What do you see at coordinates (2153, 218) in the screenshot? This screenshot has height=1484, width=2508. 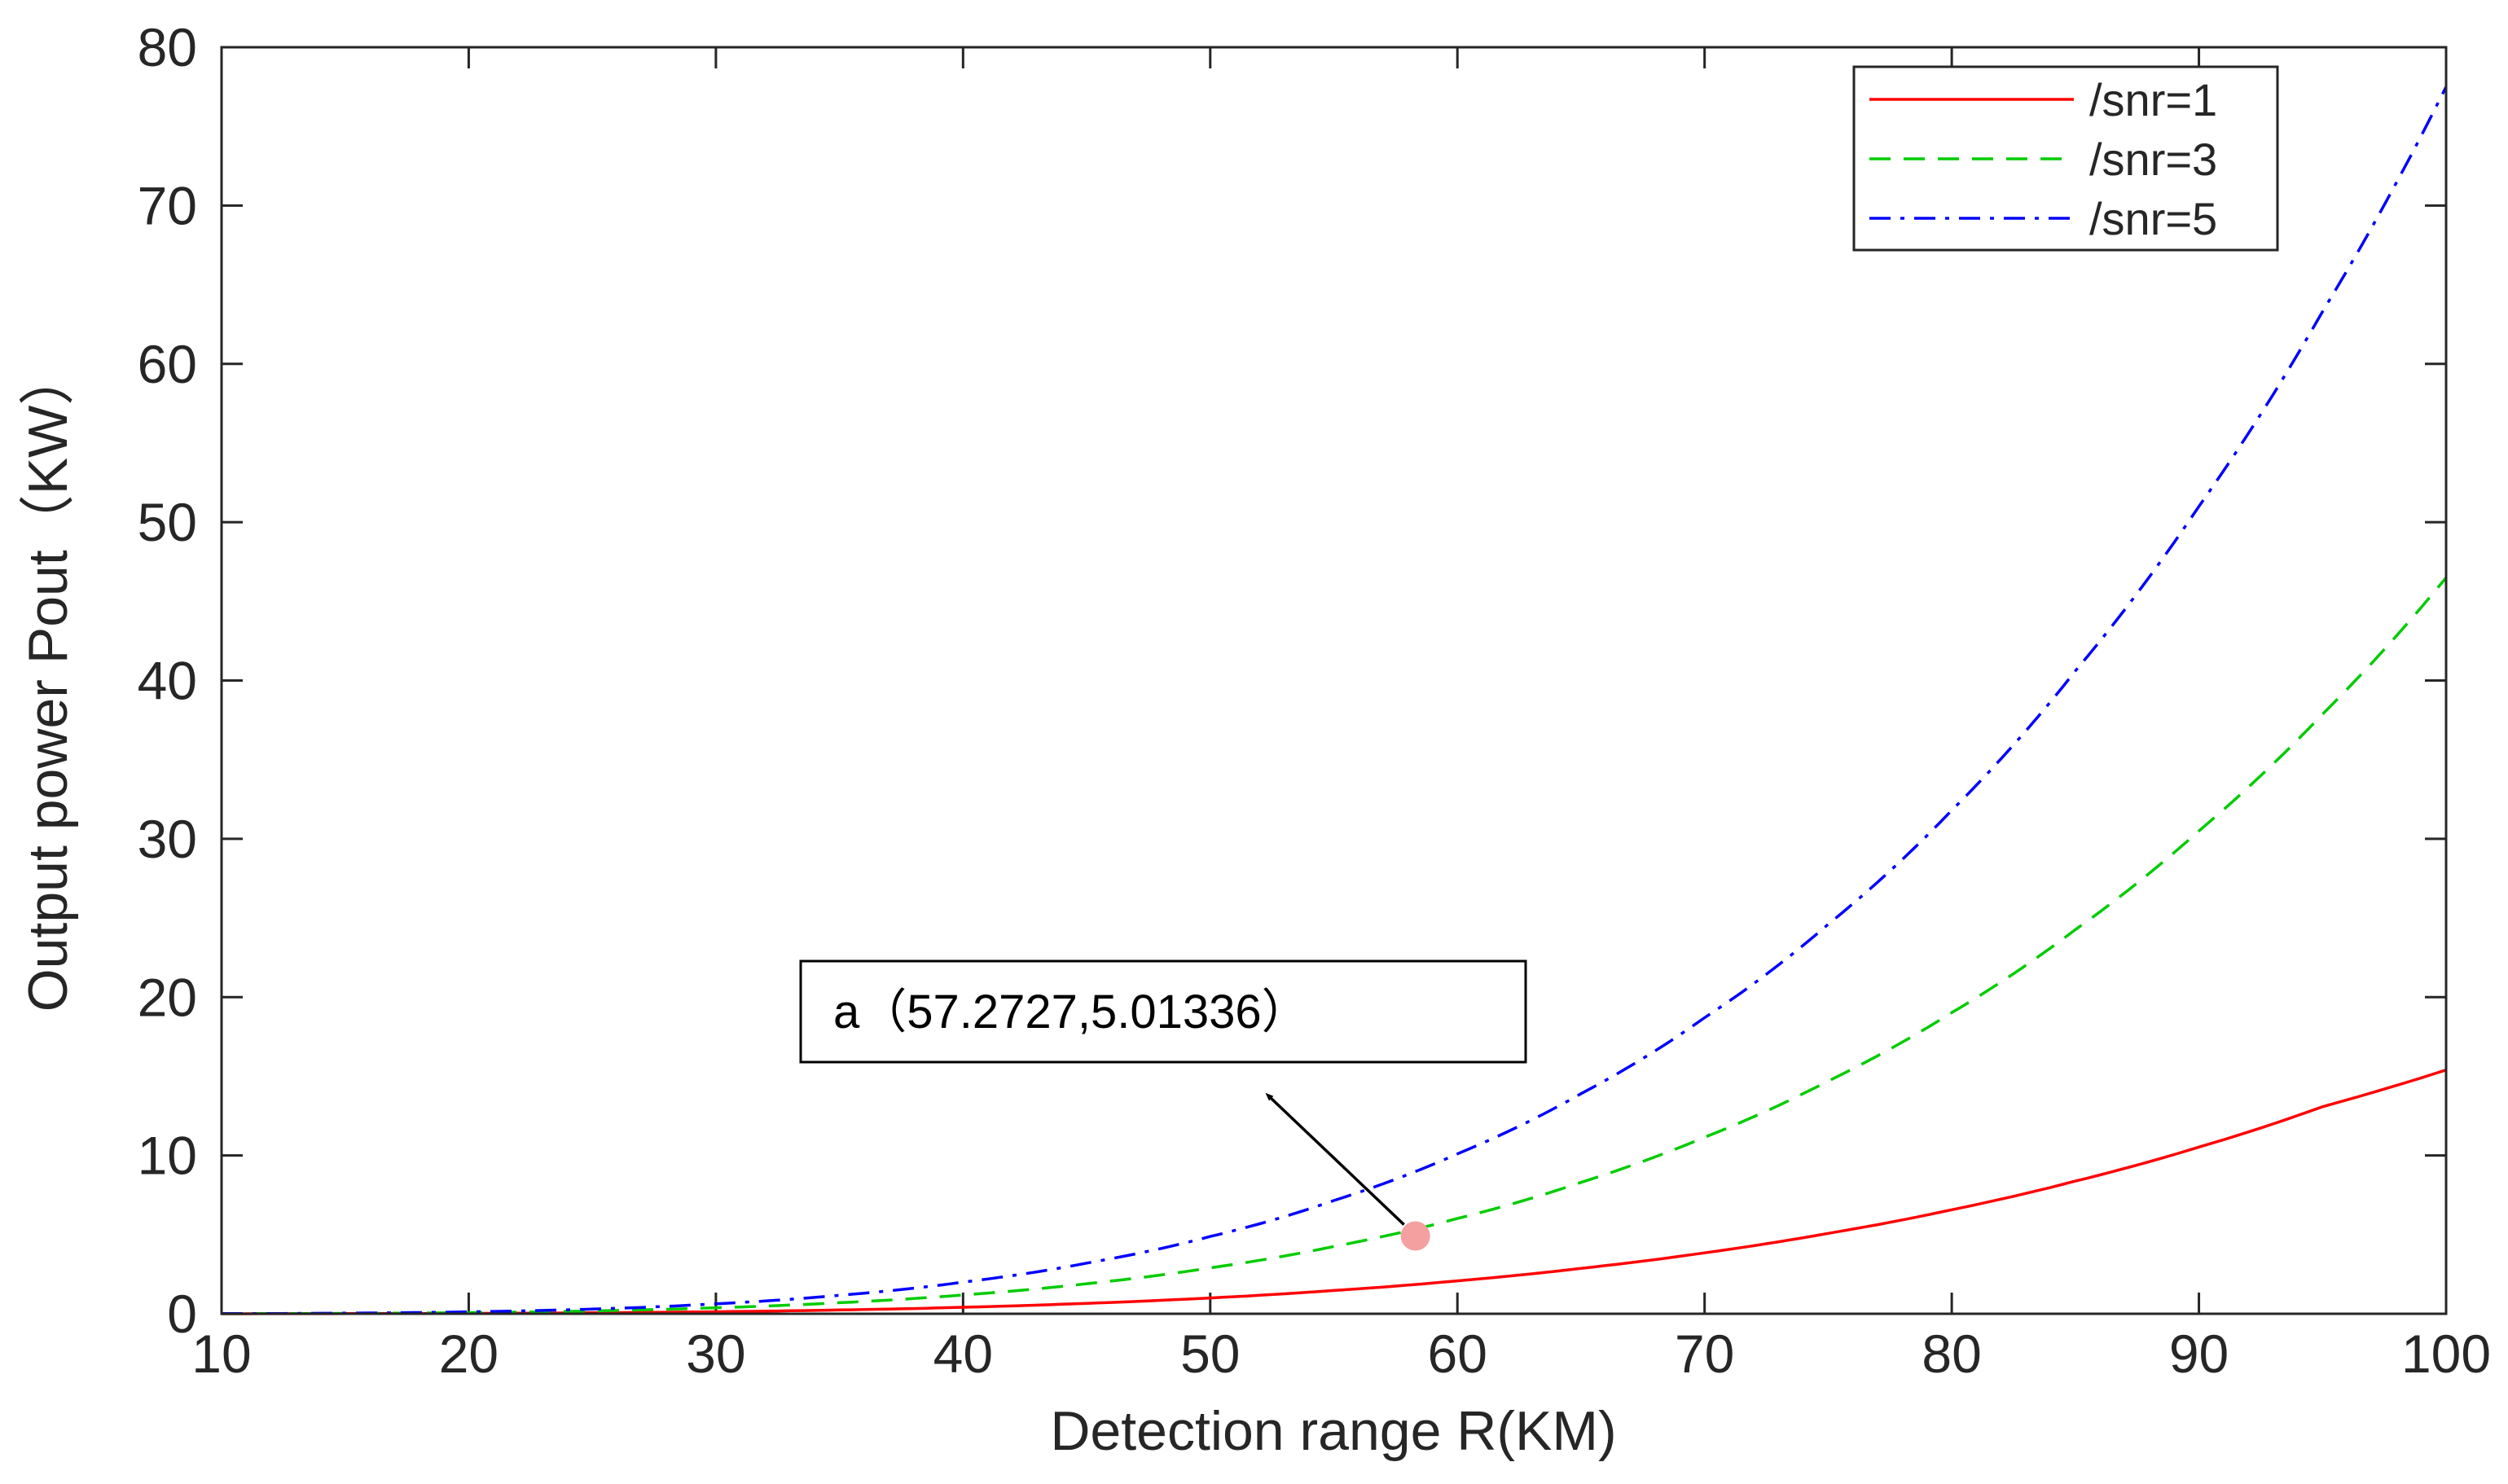 I see `legend-label-3: /snr=5` at bounding box center [2153, 218].